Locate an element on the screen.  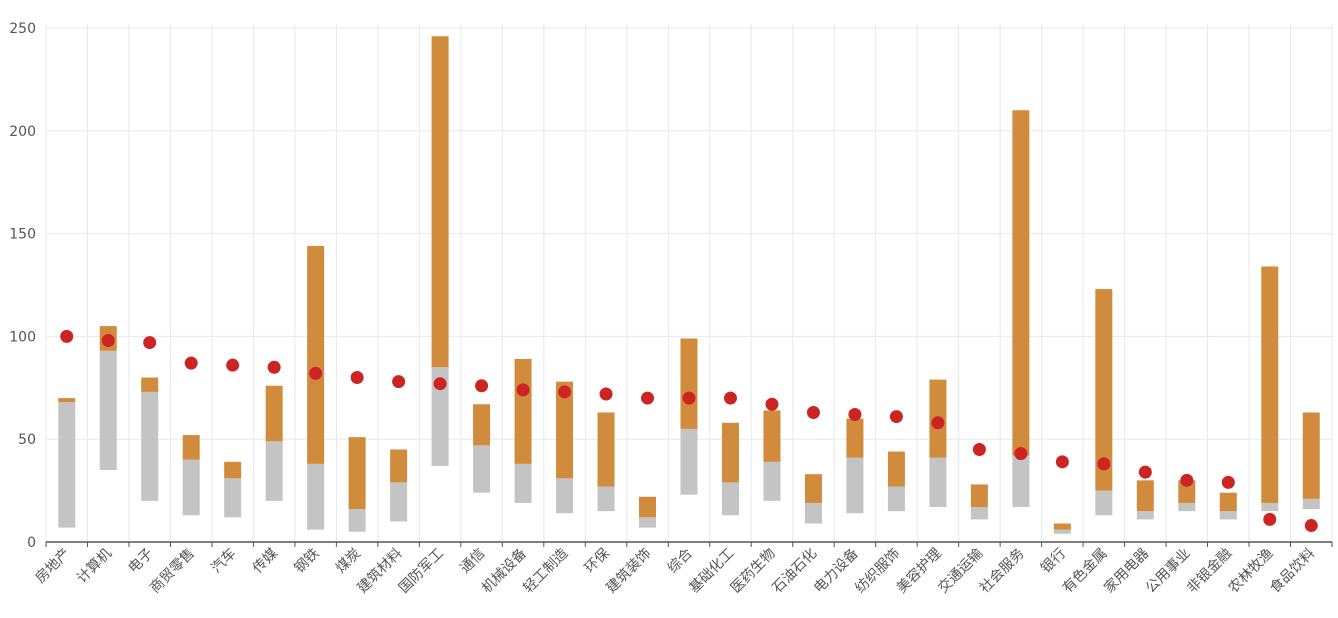
x-tick-label: 电子 is located at coordinates (140, 561).